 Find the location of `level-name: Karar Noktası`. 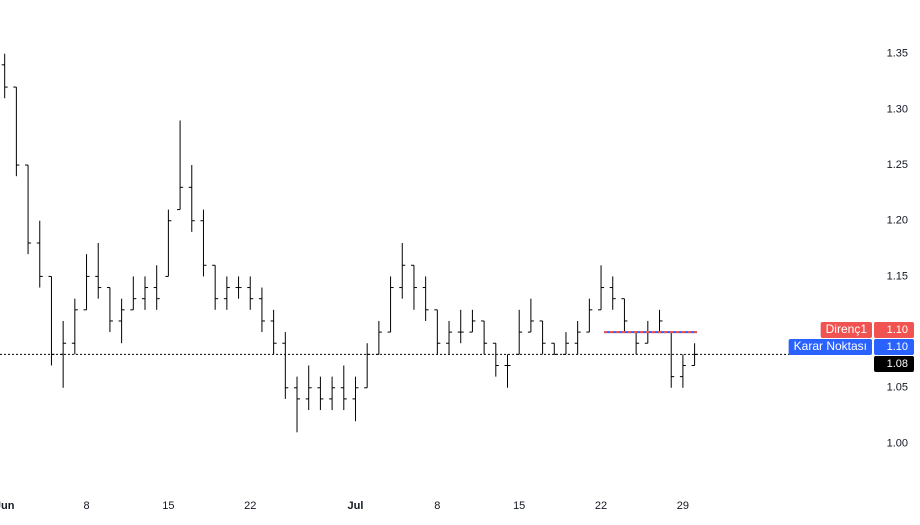

level-name: Karar Noktası is located at coordinates (830, 346).